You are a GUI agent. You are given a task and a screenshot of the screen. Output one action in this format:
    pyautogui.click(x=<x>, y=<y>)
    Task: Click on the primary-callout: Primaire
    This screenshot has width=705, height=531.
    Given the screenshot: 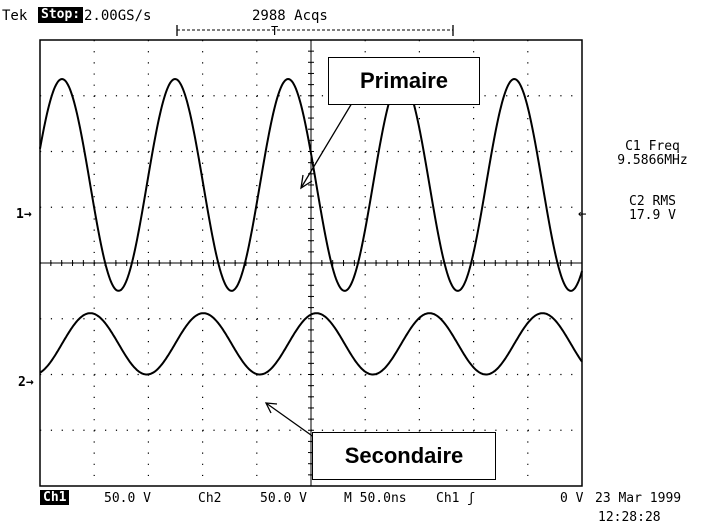 What is the action you would take?
    pyautogui.click(x=404, y=81)
    